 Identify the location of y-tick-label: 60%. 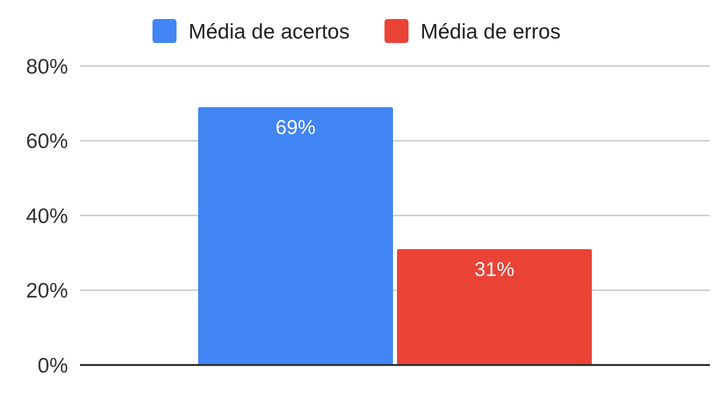
(47, 142).